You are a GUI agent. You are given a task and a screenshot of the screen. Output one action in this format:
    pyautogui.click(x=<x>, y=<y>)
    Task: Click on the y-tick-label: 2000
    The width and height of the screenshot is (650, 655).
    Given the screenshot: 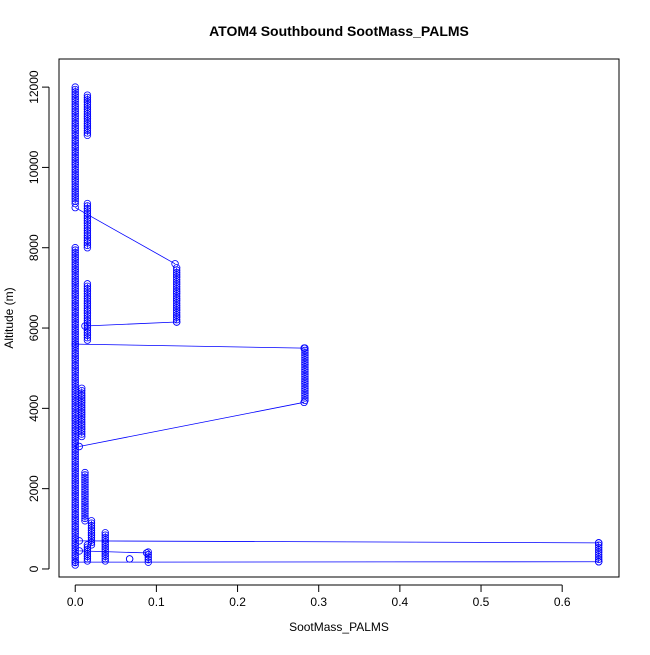 What is the action you would take?
    pyautogui.click(x=34, y=488)
    